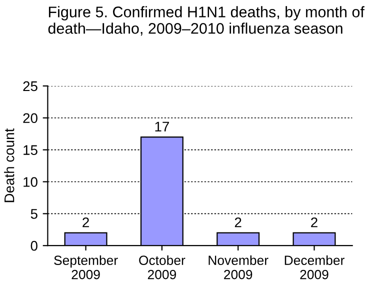  I want to click on y-tick-label: 15, so click(31, 150).